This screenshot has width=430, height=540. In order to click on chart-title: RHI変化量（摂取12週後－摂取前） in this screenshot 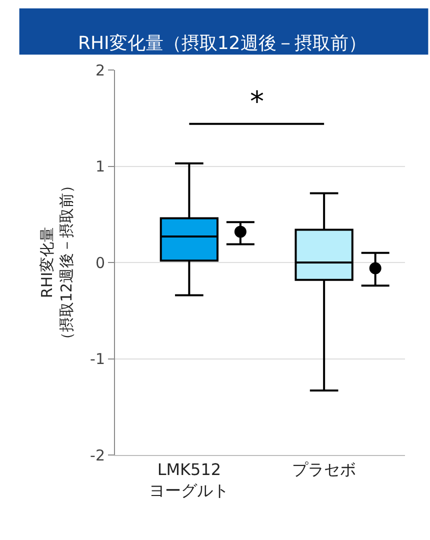, I will do `click(222, 43)`.